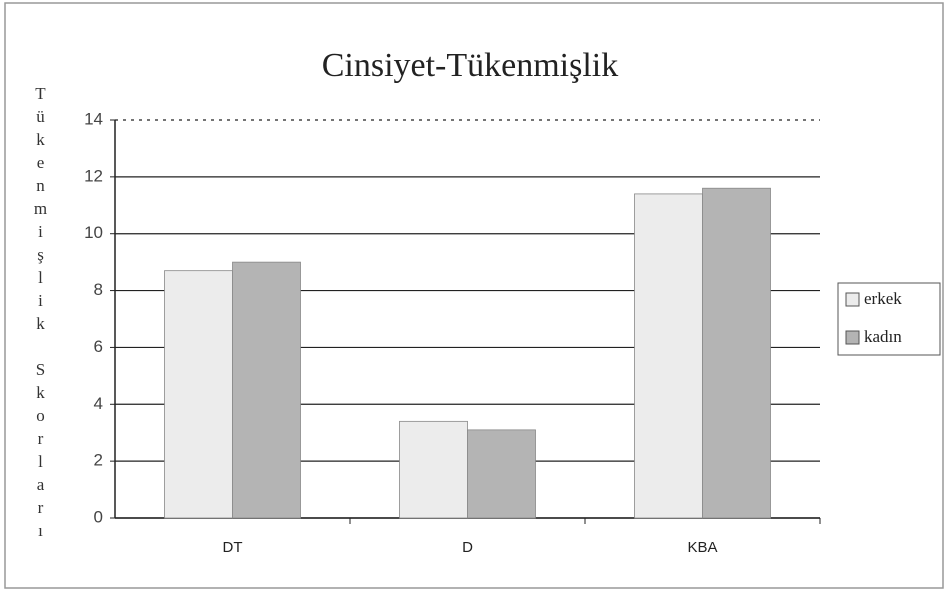  I want to click on chart-title: Cinsiyet-Tükenmişlik, so click(470, 65).